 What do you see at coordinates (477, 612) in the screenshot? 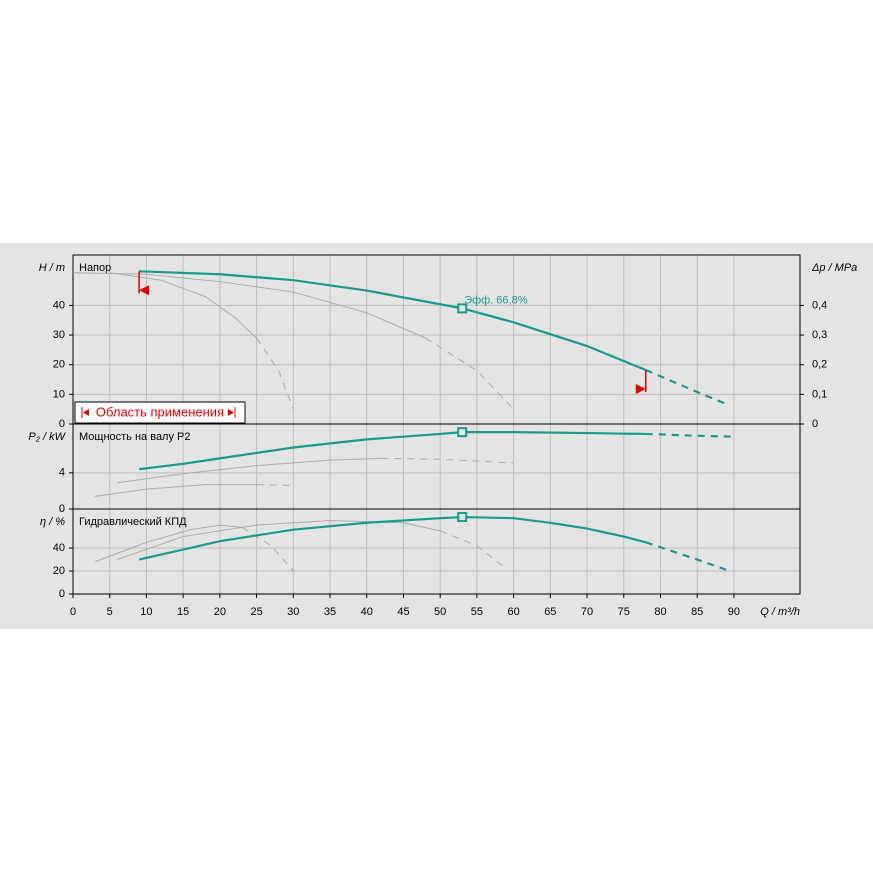
I see `x-tick-label: 55` at bounding box center [477, 612].